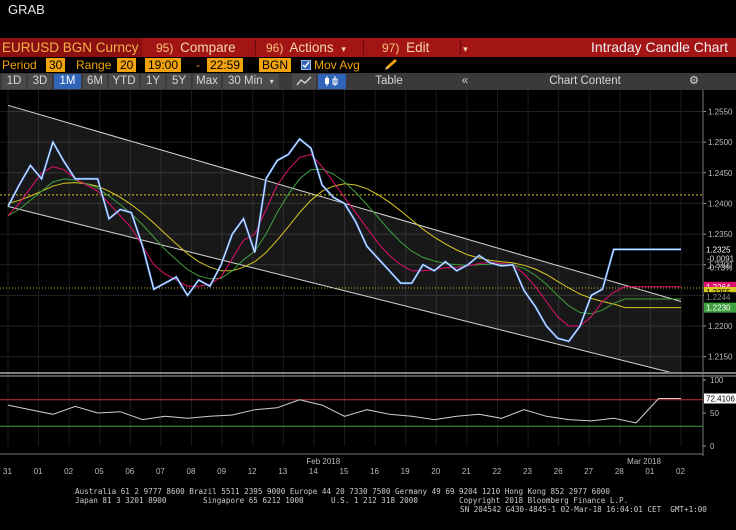 The width and height of the screenshot is (736, 530). Describe the element at coordinates (527, 471) in the screenshot. I see `x-tick-label: 23` at that location.